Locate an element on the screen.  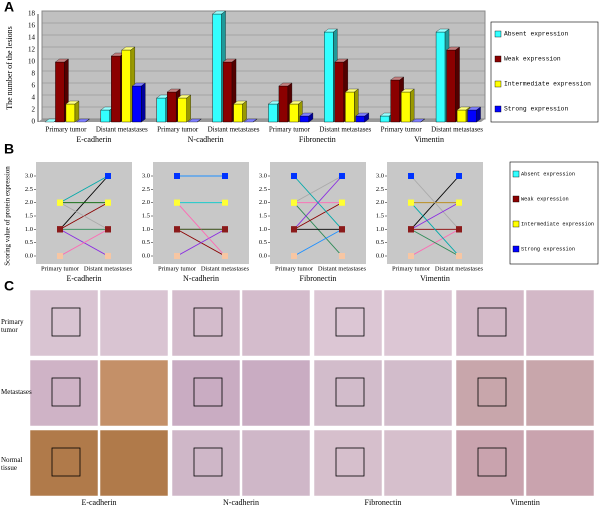
y-tick-label: 18 is located at coordinates (32, 14).